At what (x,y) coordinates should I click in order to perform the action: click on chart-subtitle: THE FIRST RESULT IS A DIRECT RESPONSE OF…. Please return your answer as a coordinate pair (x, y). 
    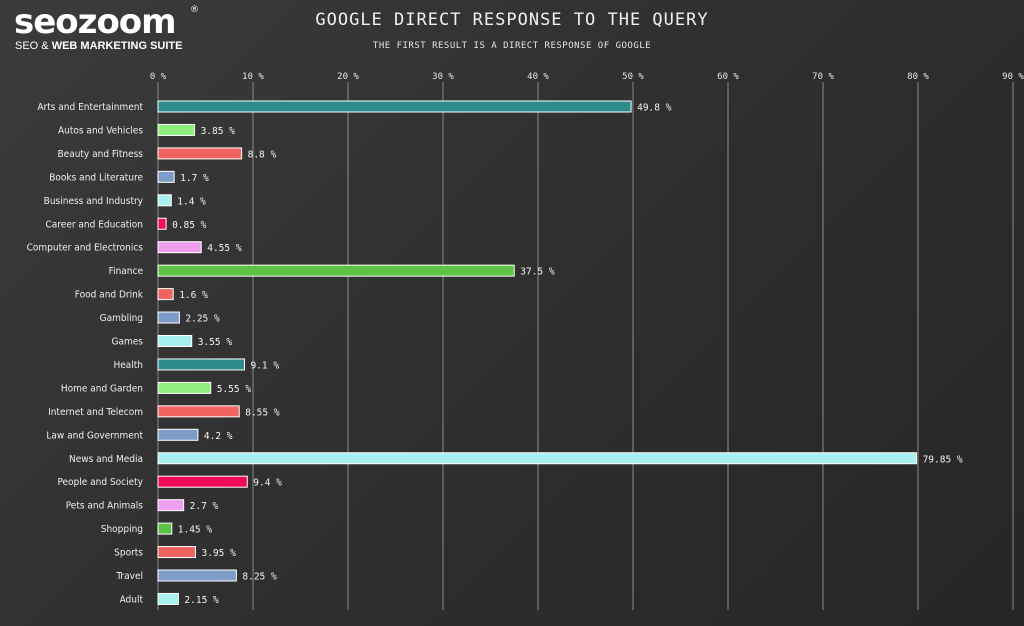
    Looking at the image, I should click on (512, 46).